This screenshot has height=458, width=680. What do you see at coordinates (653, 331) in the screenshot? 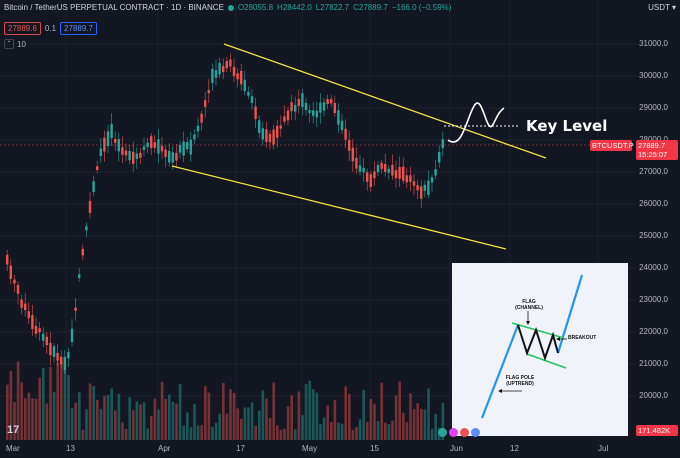
I see `price-tick: 22000.0` at bounding box center [653, 331].